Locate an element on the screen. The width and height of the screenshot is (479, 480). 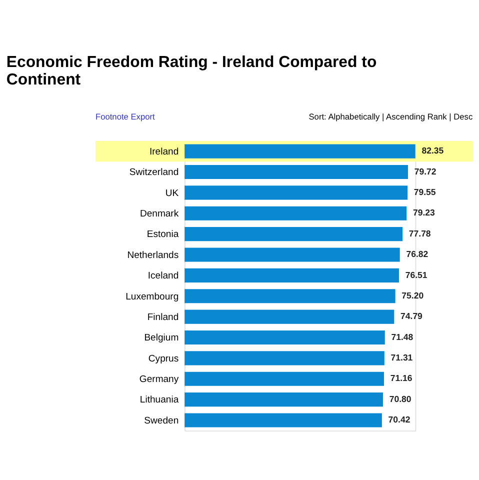
y-tick-label: Netherlands is located at coordinates (153, 255).